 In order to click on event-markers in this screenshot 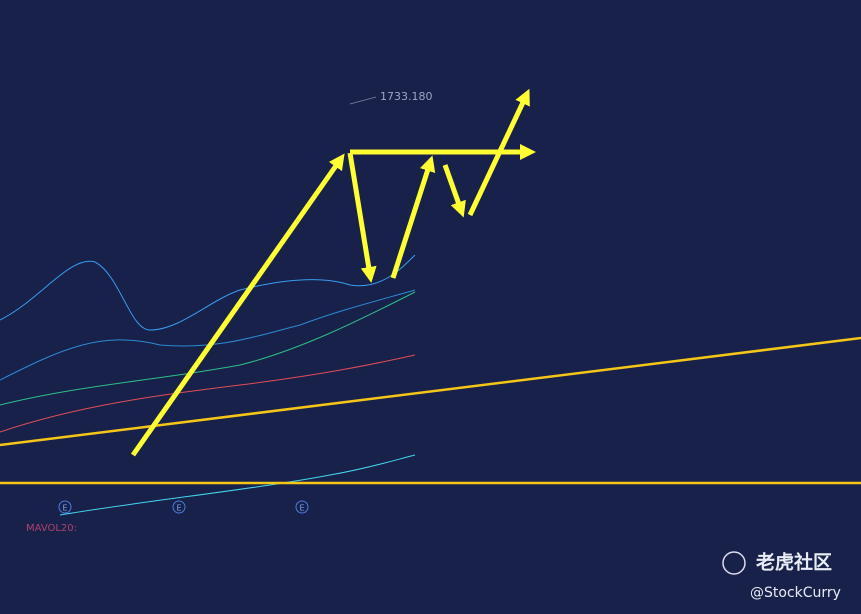, I will do `click(183, 507)`.